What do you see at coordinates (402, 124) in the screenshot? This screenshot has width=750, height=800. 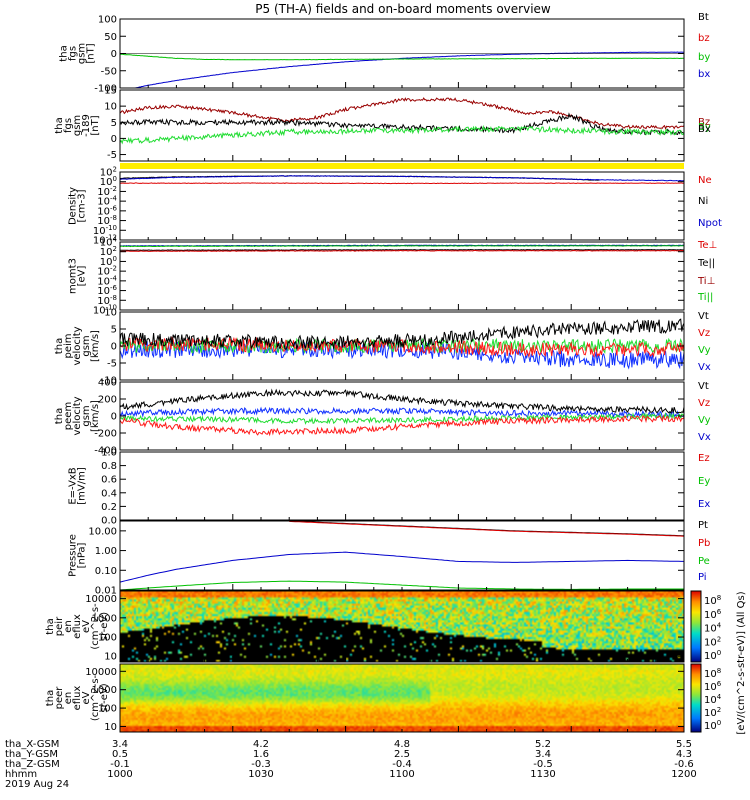 I see `series-fgs-zoom-Bx` at bounding box center [402, 124].